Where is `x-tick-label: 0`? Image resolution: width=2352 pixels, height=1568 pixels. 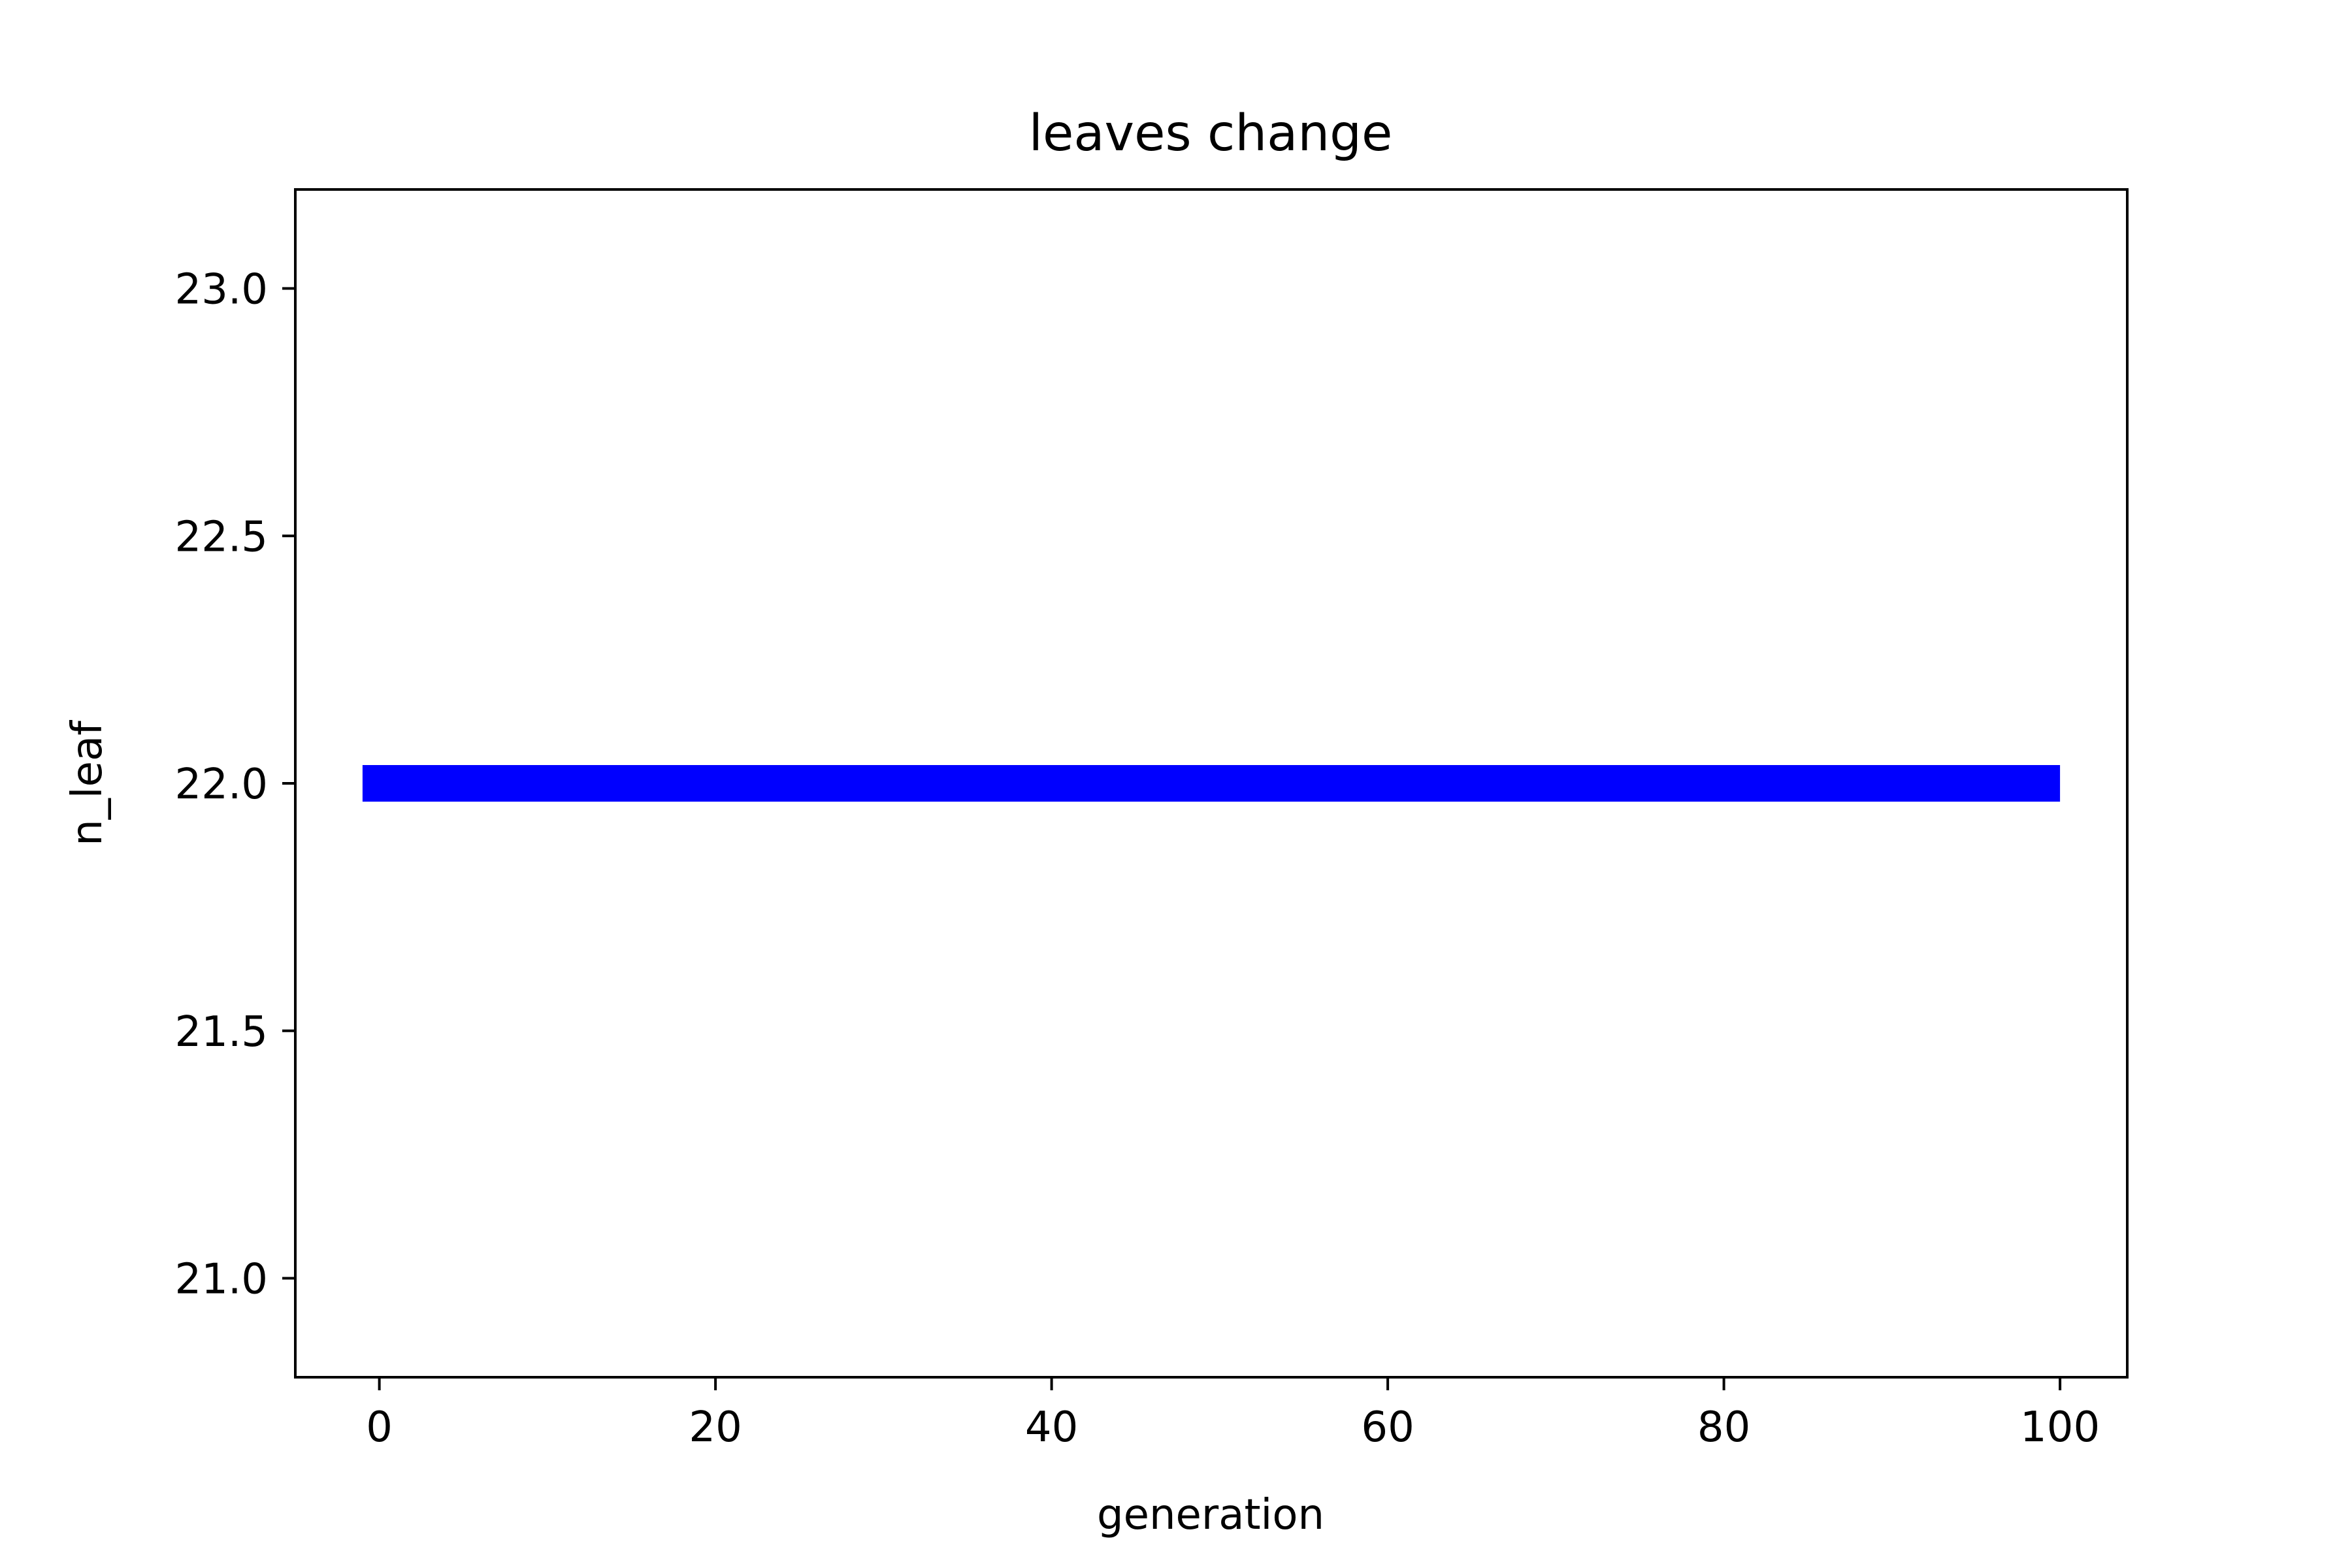
x-tick-label: 0 is located at coordinates (379, 1427).